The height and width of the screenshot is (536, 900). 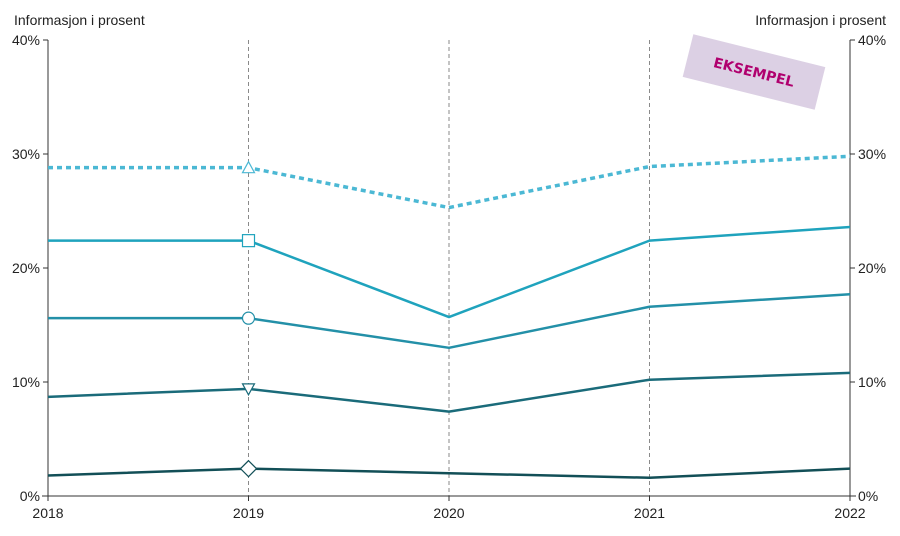 I want to click on x-tick-label-2019: 2019, so click(x=248, y=513).